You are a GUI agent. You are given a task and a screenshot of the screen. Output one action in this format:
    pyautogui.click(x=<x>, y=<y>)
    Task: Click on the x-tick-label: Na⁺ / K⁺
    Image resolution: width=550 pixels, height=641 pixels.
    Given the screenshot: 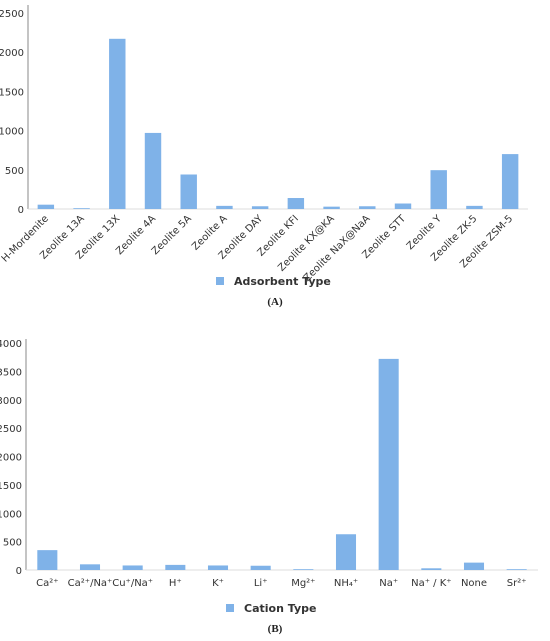 What is the action you would take?
    pyautogui.click(x=431, y=583)
    